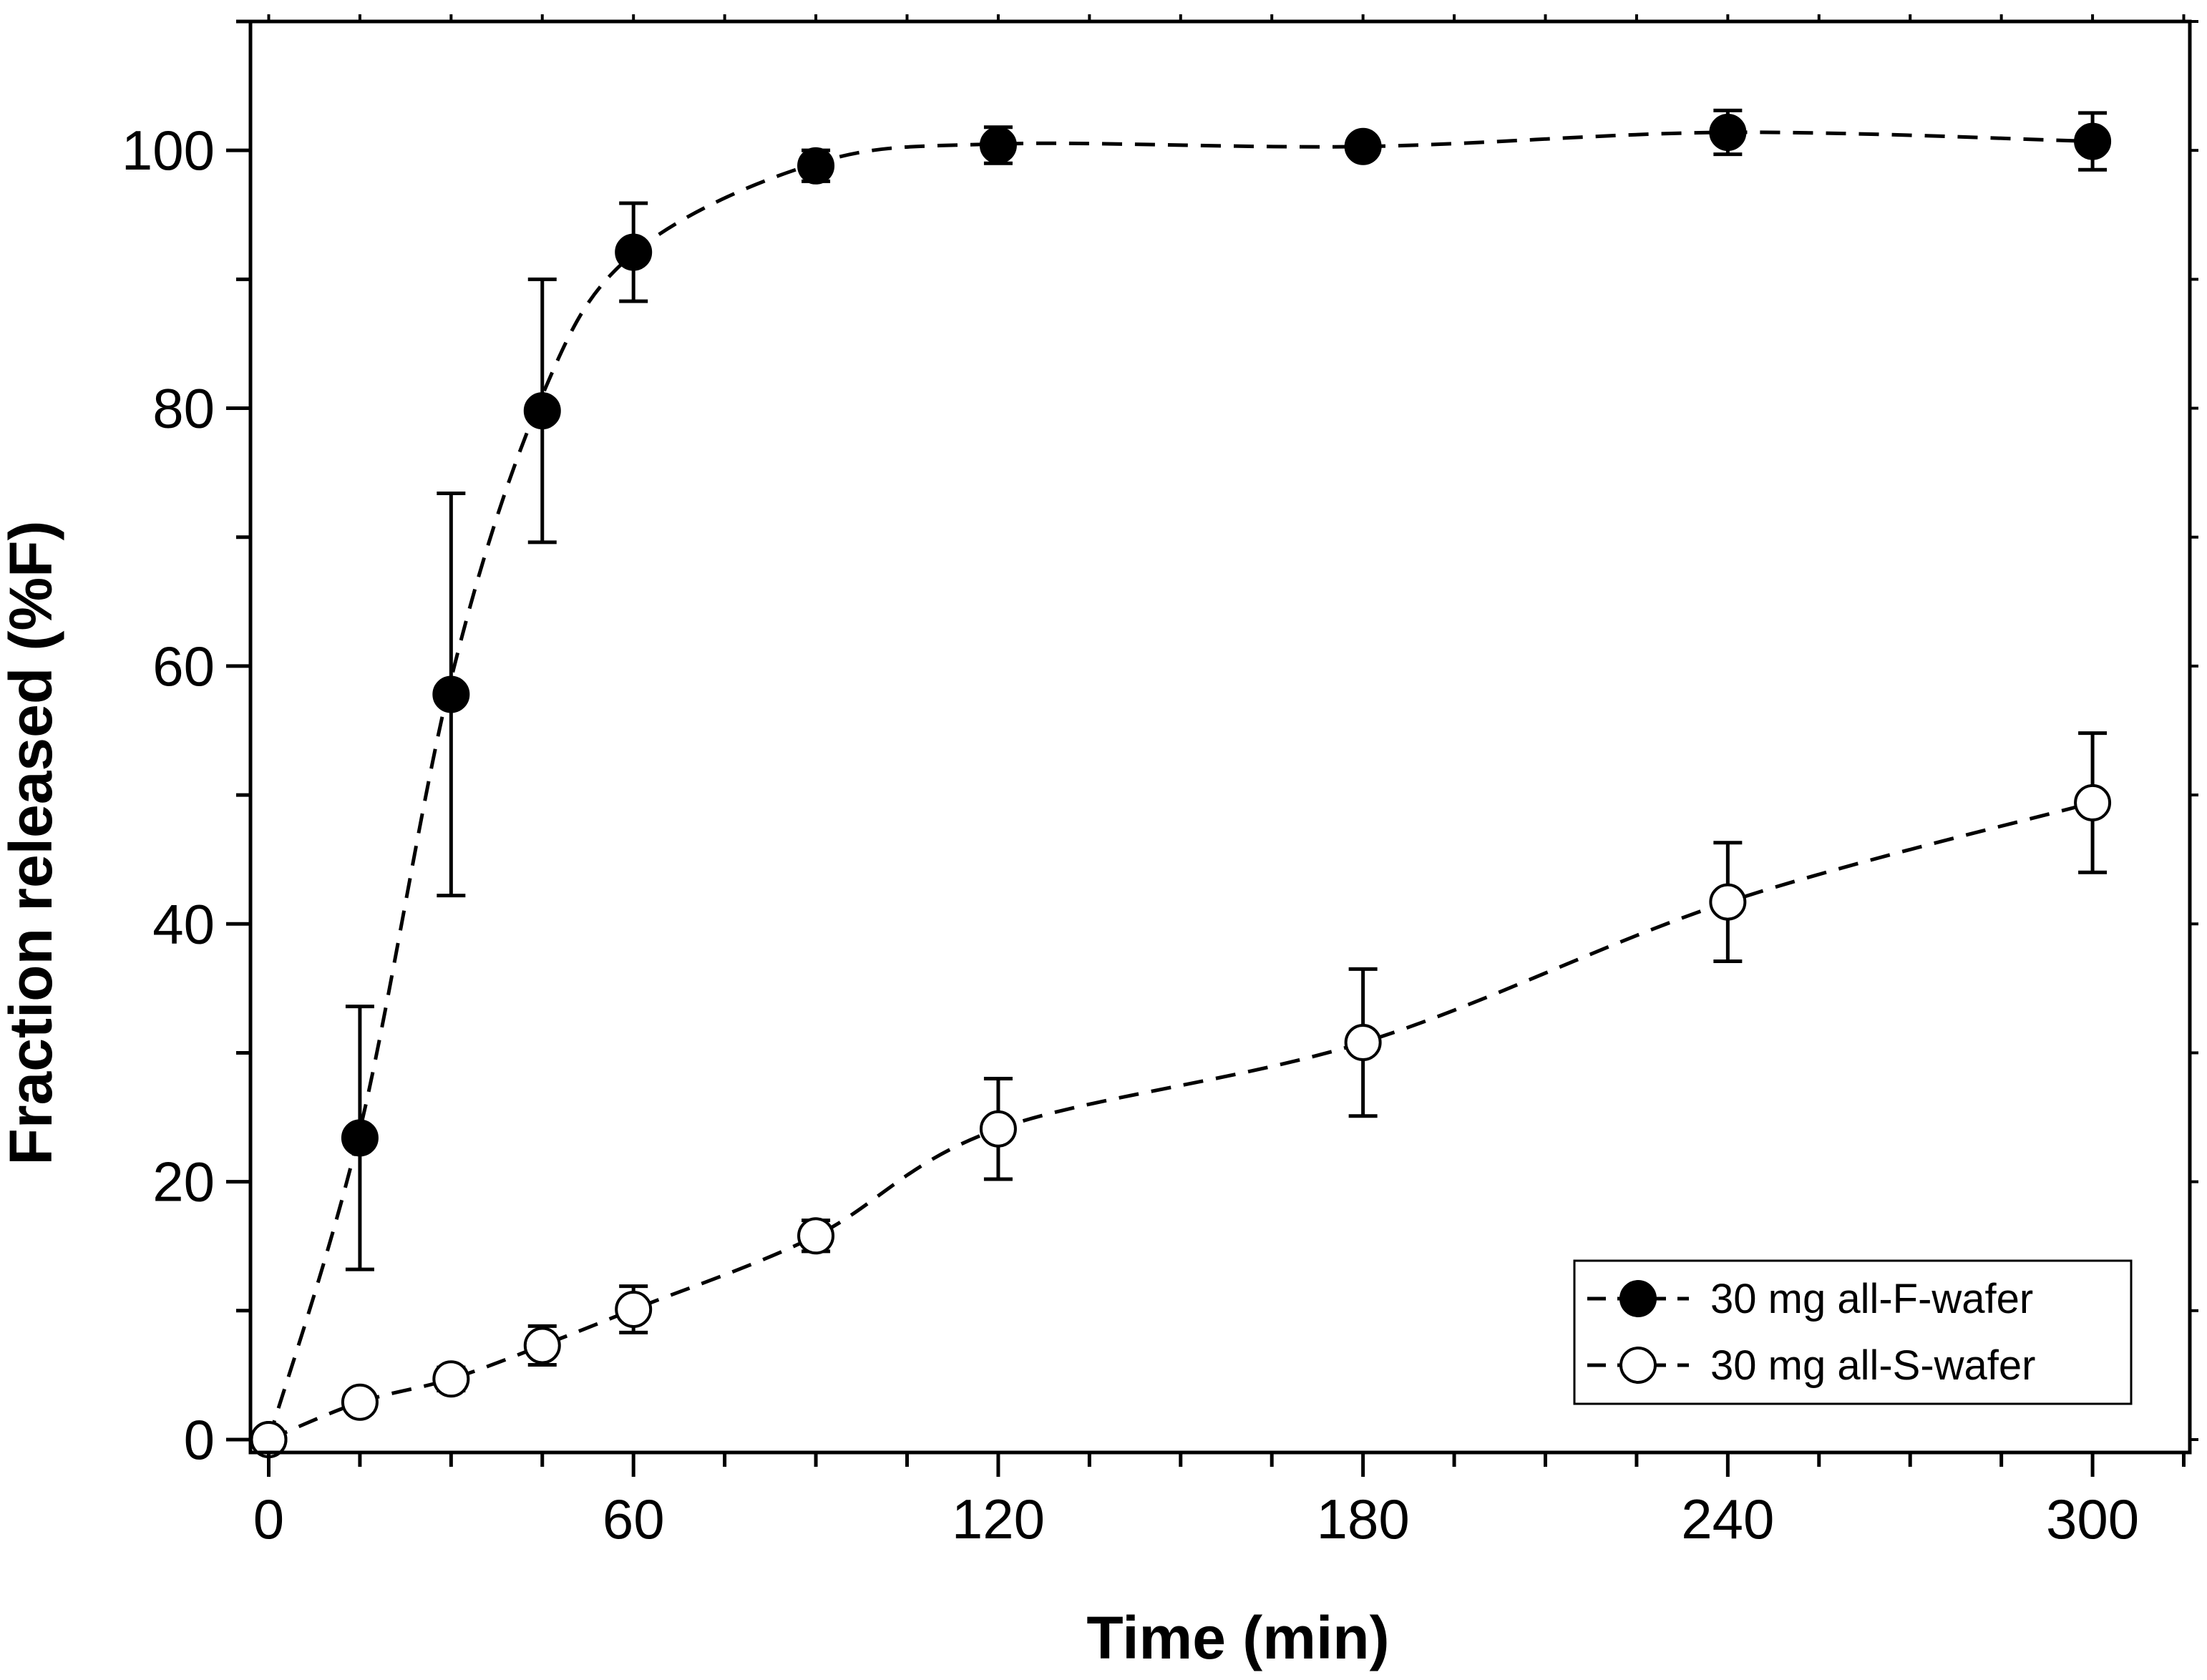 The height and width of the screenshot is (1680, 2207). I want to click on y-tick-label: 80, so click(183, 408).